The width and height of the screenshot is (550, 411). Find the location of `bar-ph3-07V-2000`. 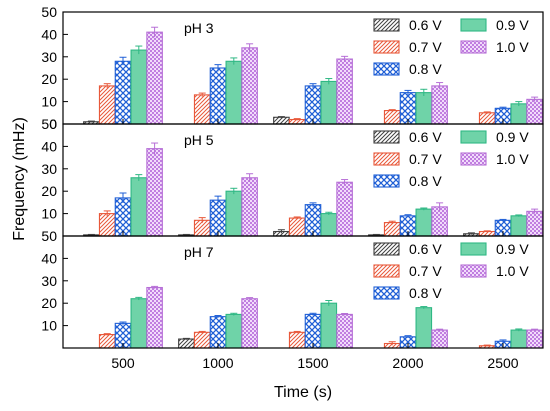

bar-ph3-07V-2000 is located at coordinates (392, 117).